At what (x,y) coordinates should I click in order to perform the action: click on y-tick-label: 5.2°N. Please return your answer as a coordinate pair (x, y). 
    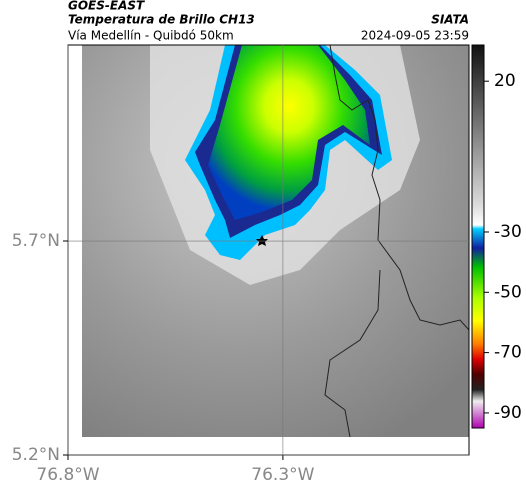
    Looking at the image, I should click on (36, 455).